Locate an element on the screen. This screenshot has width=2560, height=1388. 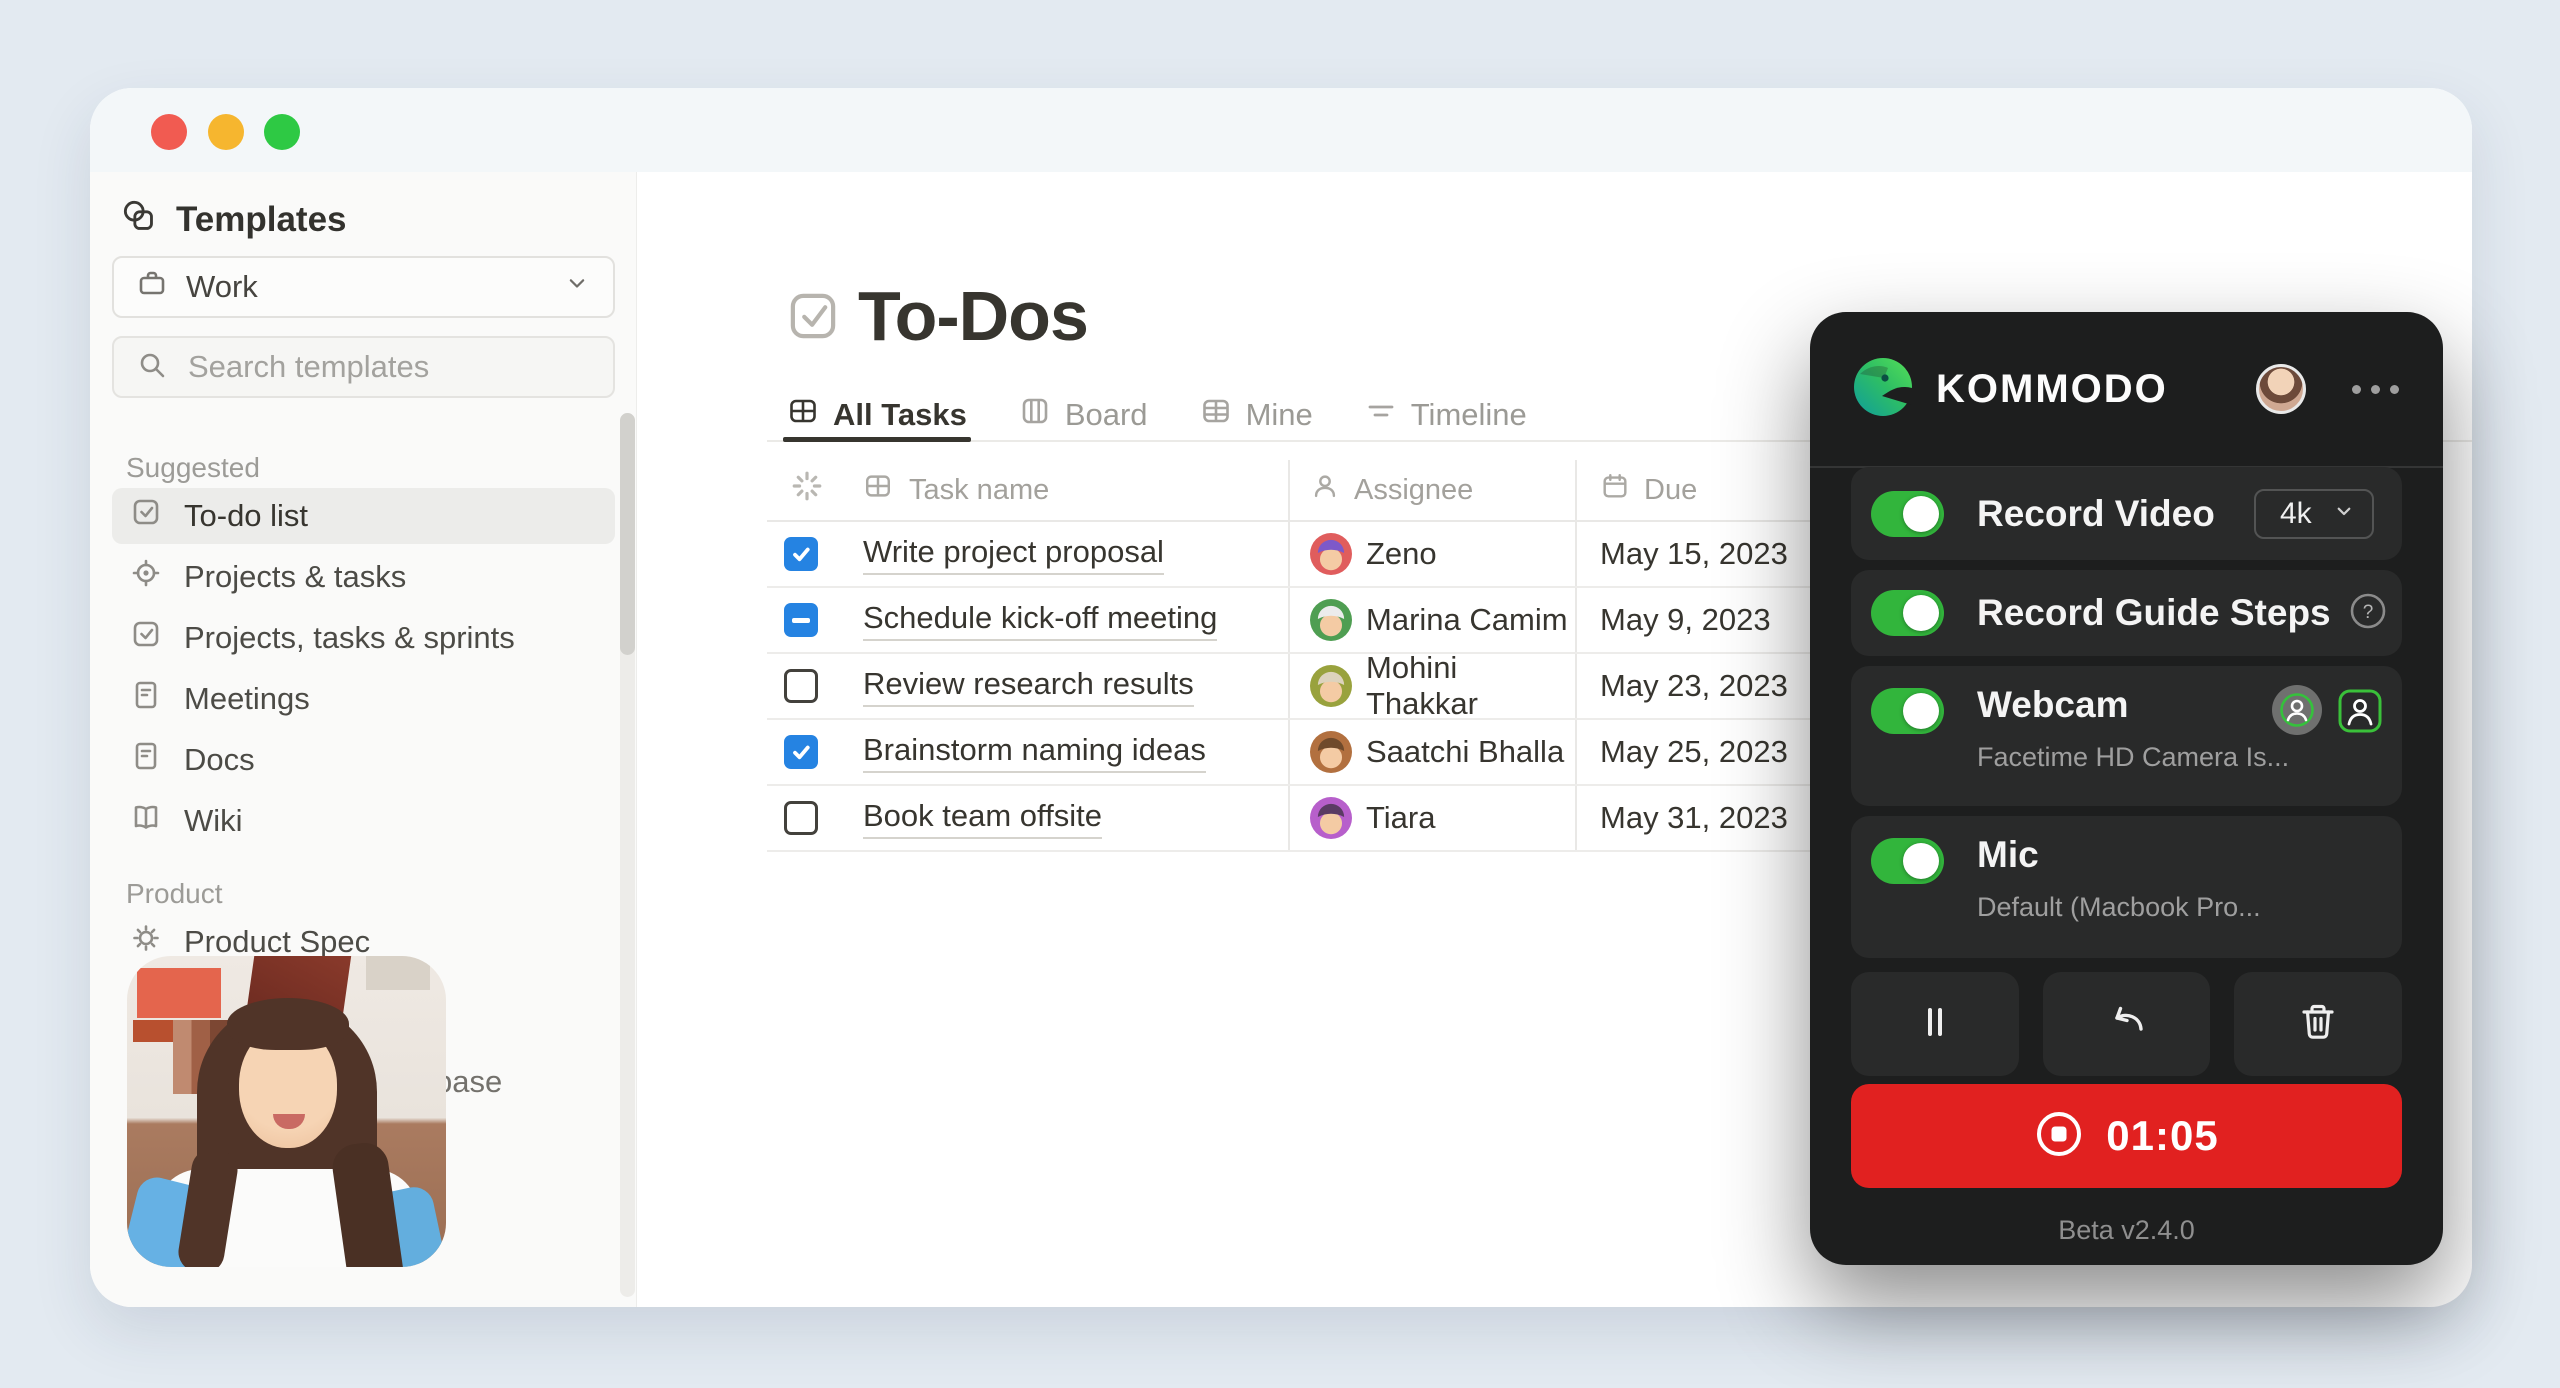
tab-label: Timeline is located at coordinates (1468, 414).